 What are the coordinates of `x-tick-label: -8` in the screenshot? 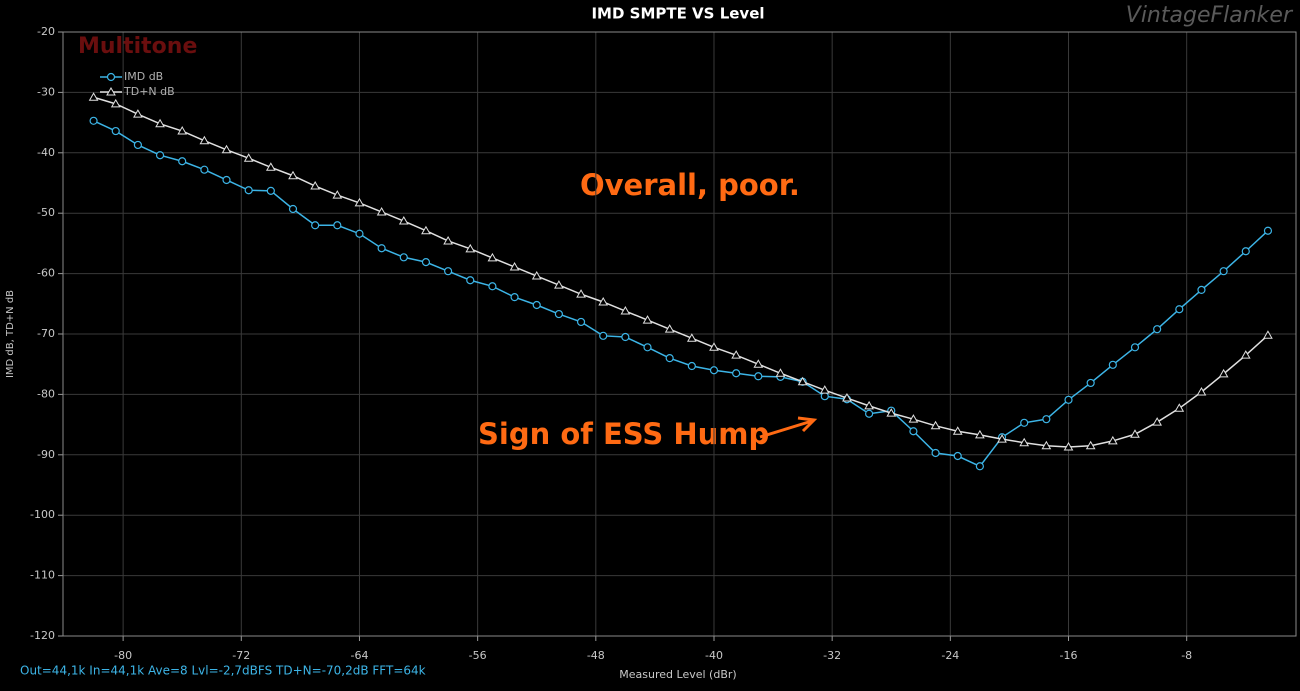 It's located at (1186, 655).